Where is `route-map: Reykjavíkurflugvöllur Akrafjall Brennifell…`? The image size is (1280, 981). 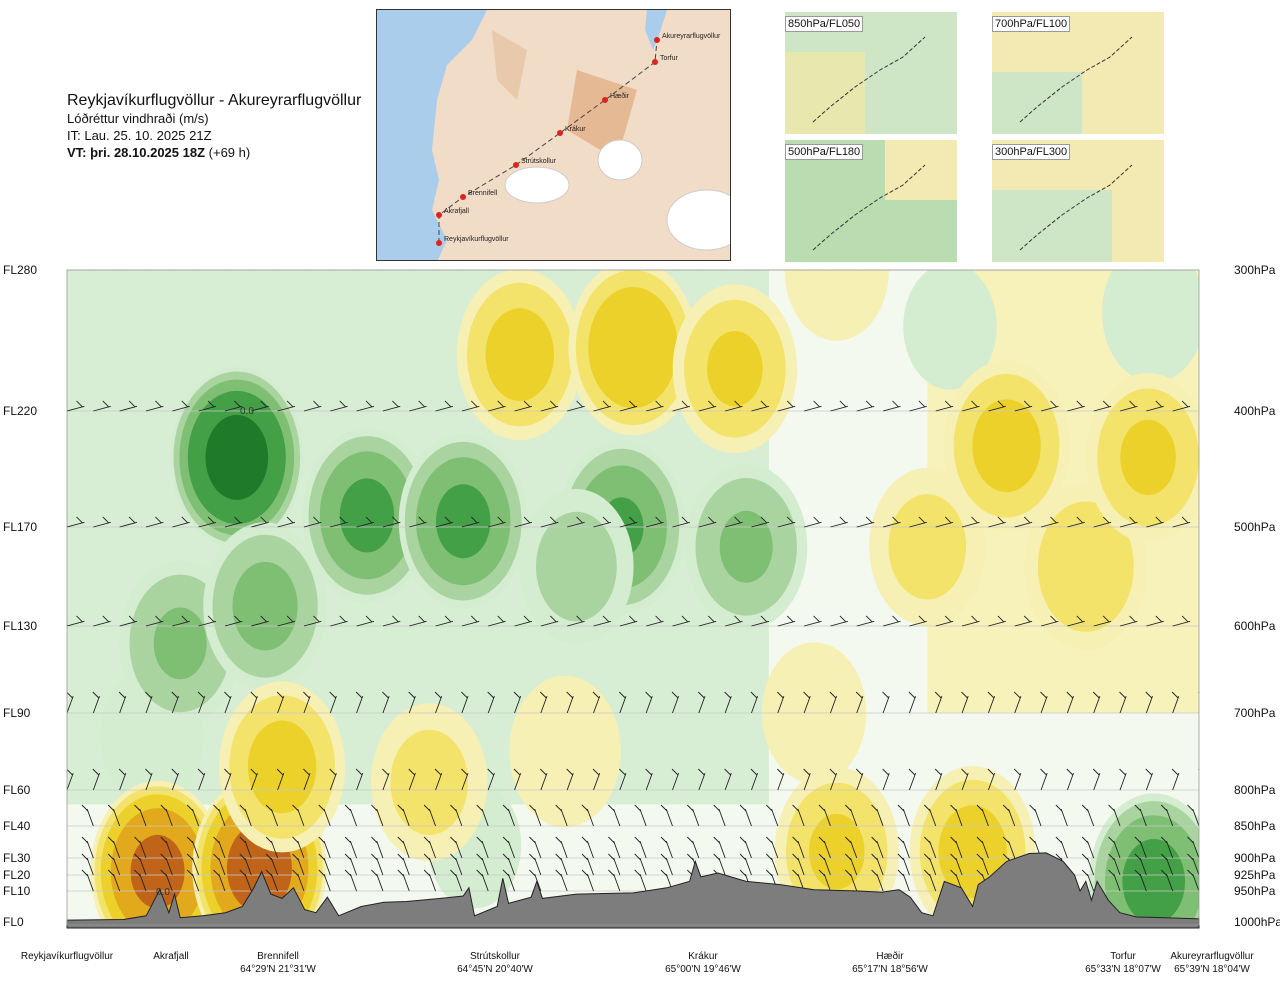 route-map: Reykjavíkurflugvöllur Akrafjall Brennifell… is located at coordinates (553, 135).